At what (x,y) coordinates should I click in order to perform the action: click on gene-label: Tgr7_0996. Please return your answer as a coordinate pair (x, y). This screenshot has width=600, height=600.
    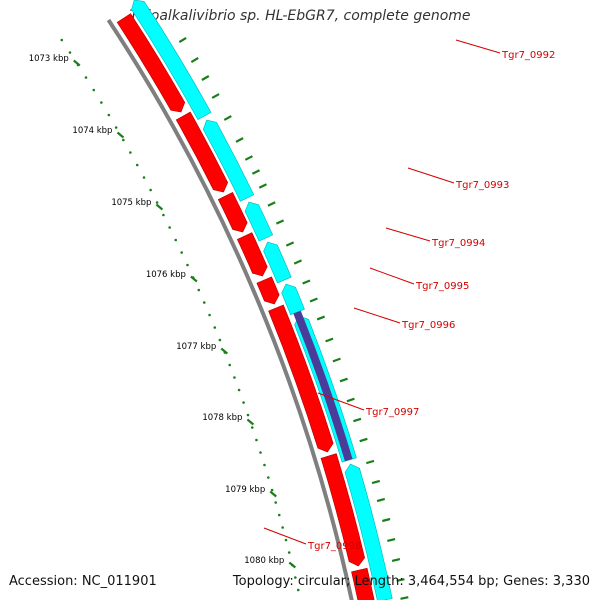
    Looking at the image, I should click on (428, 325).